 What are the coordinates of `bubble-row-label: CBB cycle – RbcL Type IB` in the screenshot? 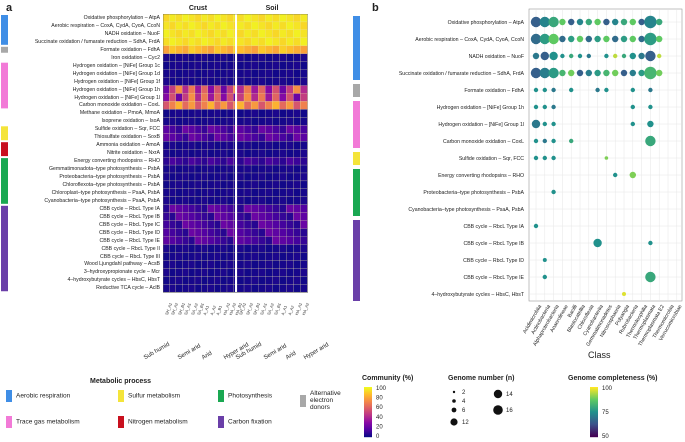 It's located at (493, 244).